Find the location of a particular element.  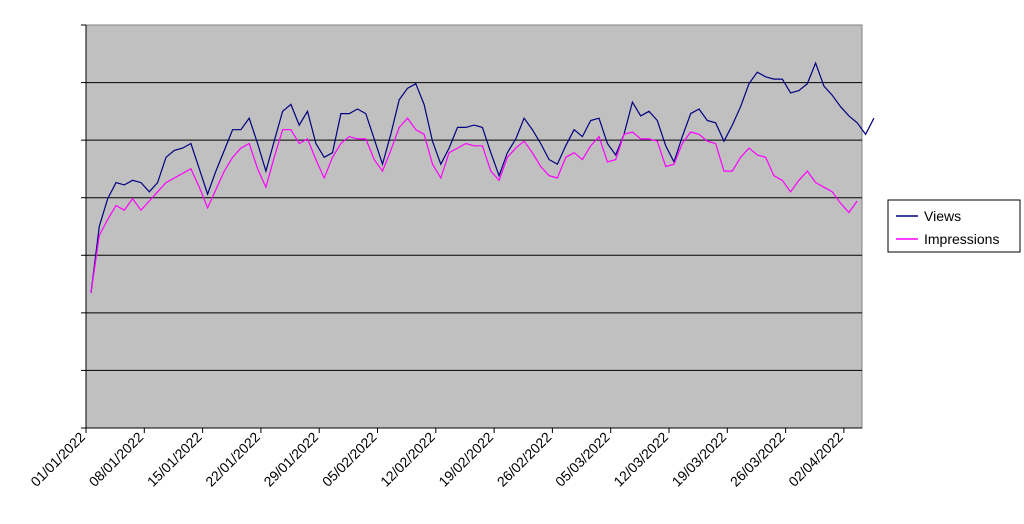

x-tick-label: 08/01/2022 is located at coordinates (116, 459).